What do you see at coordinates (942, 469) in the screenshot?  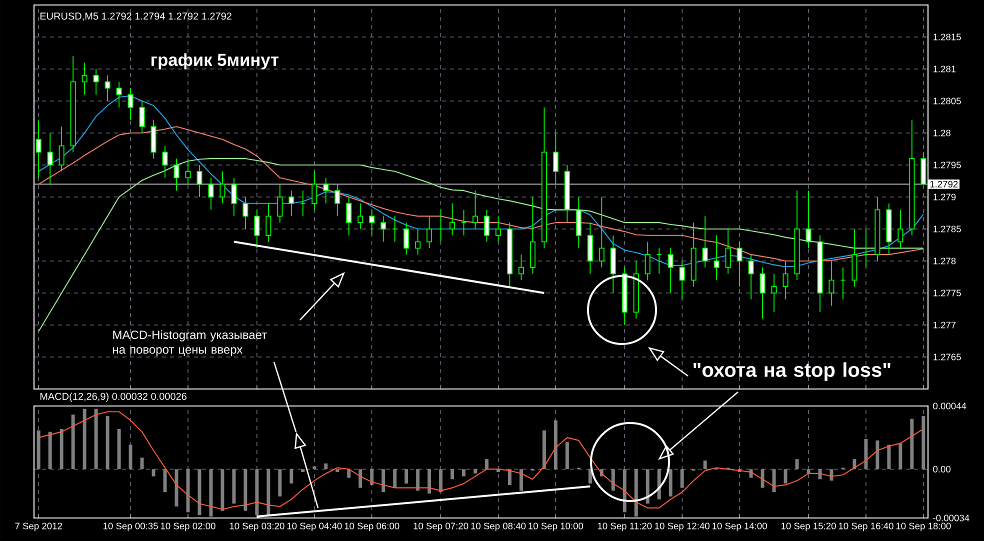 I see `y-tick-label: 0.00` at bounding box center [942, 469].